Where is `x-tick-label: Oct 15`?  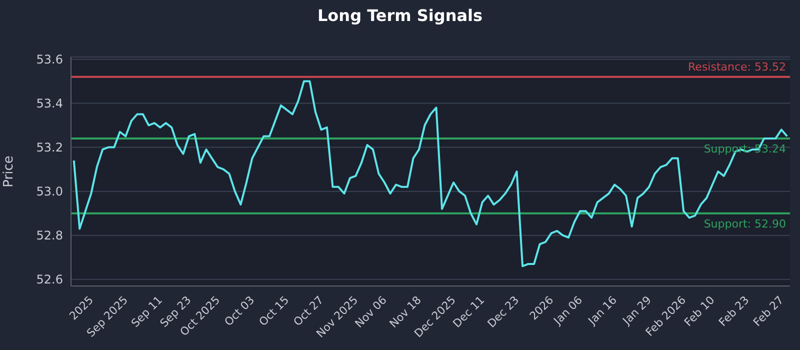
x-tick-label: Oct 15 is located at coordinates (274, 311).